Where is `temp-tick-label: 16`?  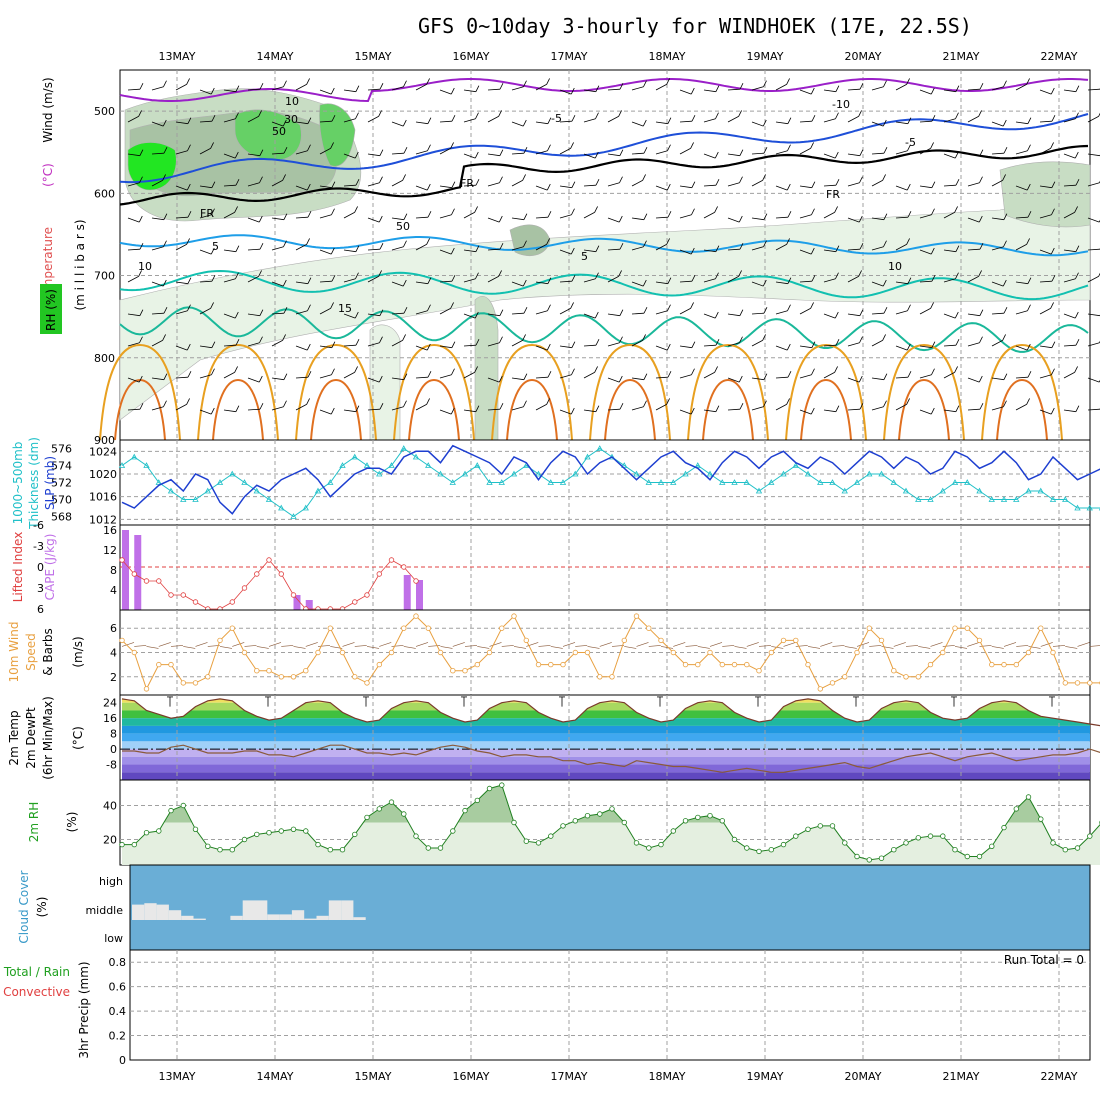 temp-tick-label: 16 is located at coordinates (110, 718).